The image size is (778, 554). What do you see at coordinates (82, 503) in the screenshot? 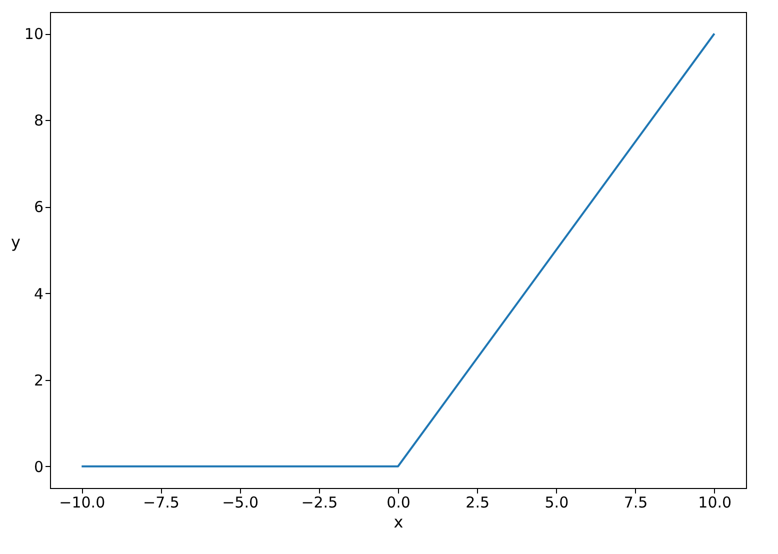
I see `x-tick-label: −10.0` at bounding box center [82, 503].